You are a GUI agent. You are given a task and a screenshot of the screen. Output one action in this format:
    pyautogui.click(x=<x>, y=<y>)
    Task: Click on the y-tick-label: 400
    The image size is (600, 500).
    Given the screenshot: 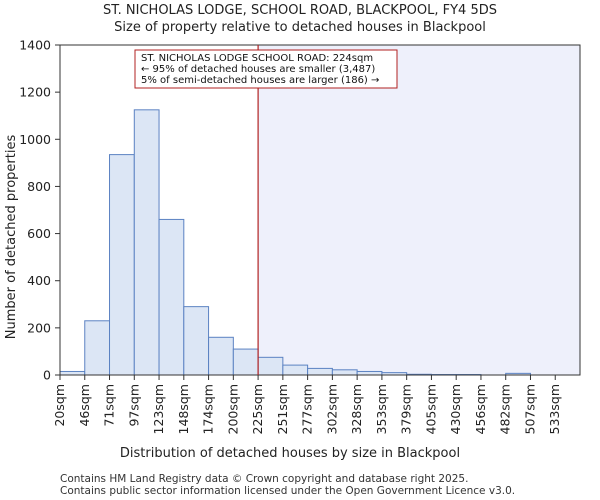 What is the action you would take?
    pyautogui.click(x=39, y=280)
    